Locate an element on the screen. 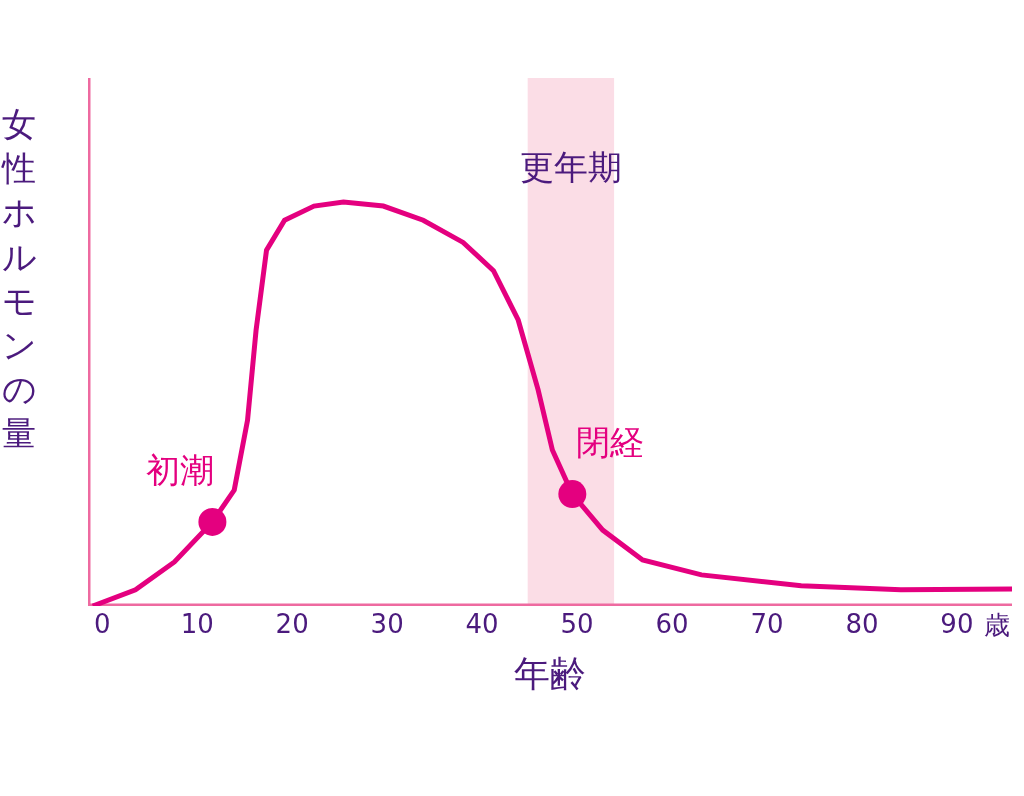  x-tick-label: 20 is located at coordinates (292, 624).